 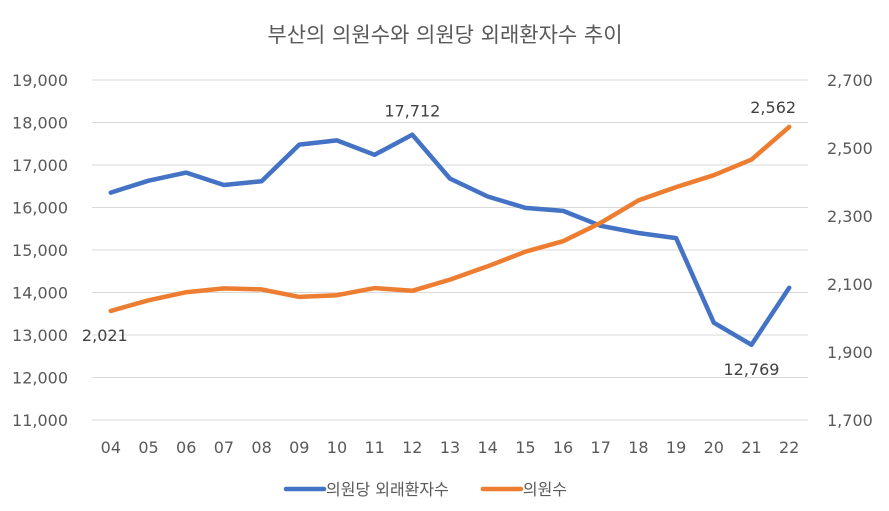 What do you see at coordinates (850, 420) in the screenshot?
I see `right-y-tick-label: 1,700` at bounding box center [850, 420].